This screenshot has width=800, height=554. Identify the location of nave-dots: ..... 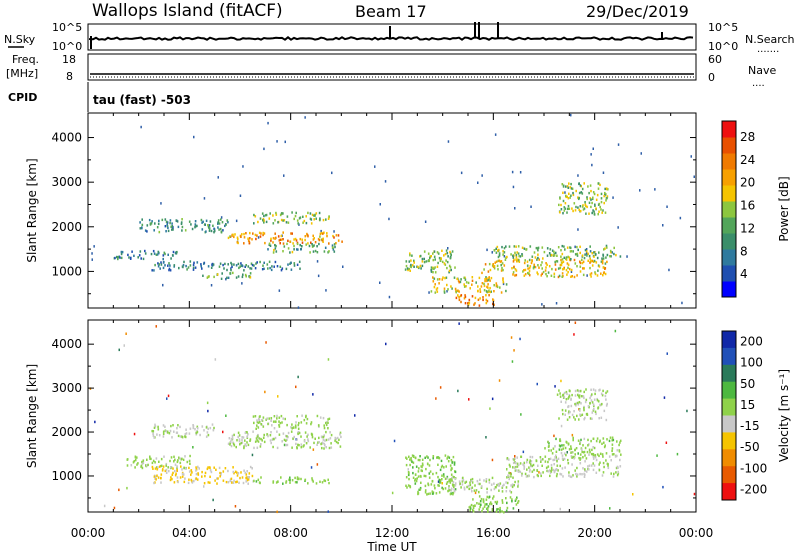
(758, 83).